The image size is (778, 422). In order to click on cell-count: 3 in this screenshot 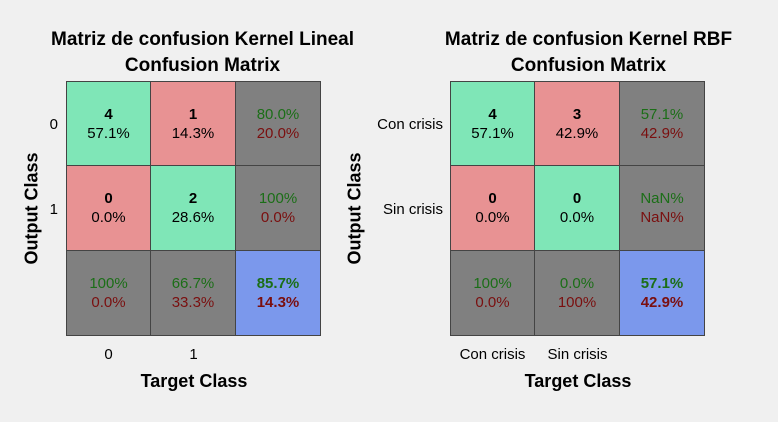, I will do `click(577, 114)`.